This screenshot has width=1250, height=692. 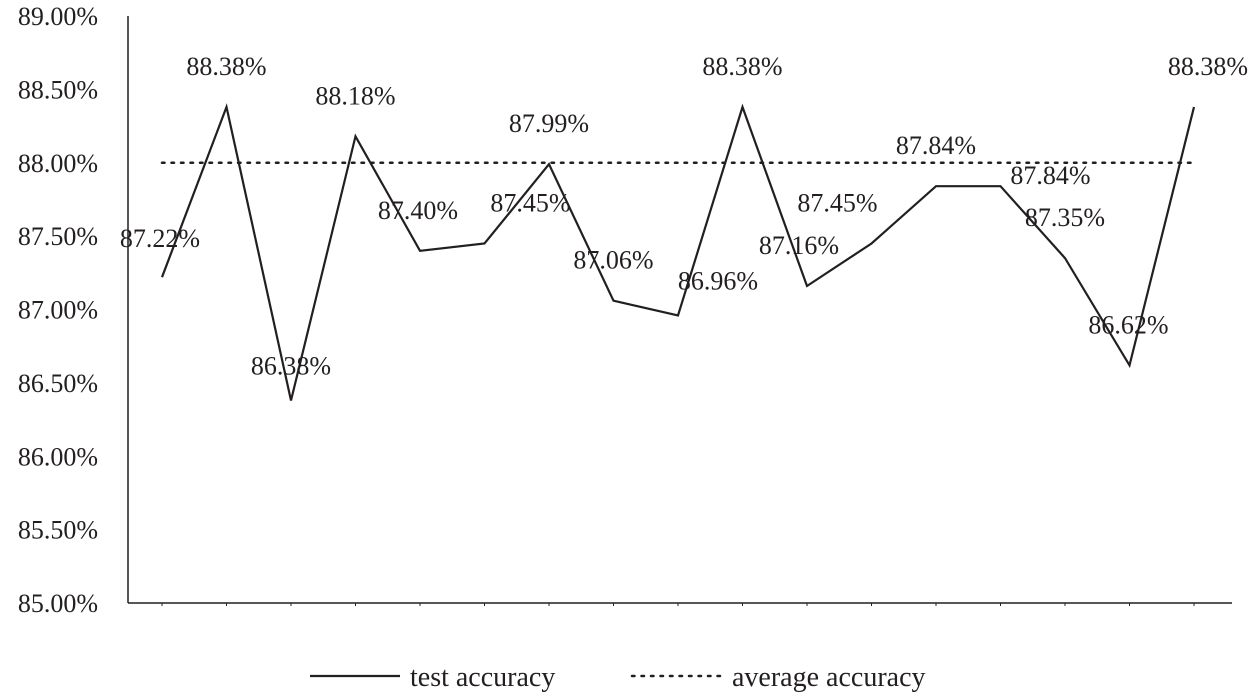 What do you see at coordinates (1128, 324) in the screenshot?
I see `data-label: 86.62%` at bounding box center [1128, 324].